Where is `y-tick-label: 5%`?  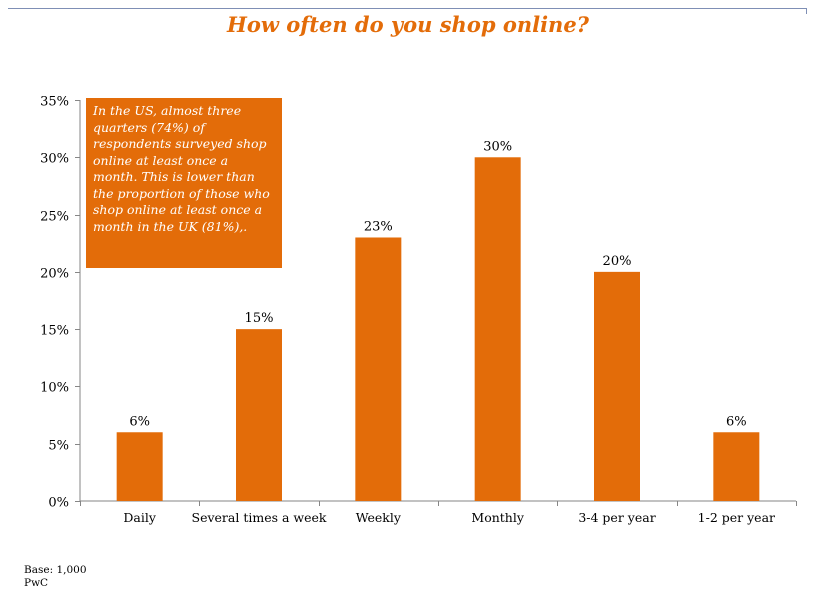 y-tick-label: 5% is located at coordinates (58, 446).